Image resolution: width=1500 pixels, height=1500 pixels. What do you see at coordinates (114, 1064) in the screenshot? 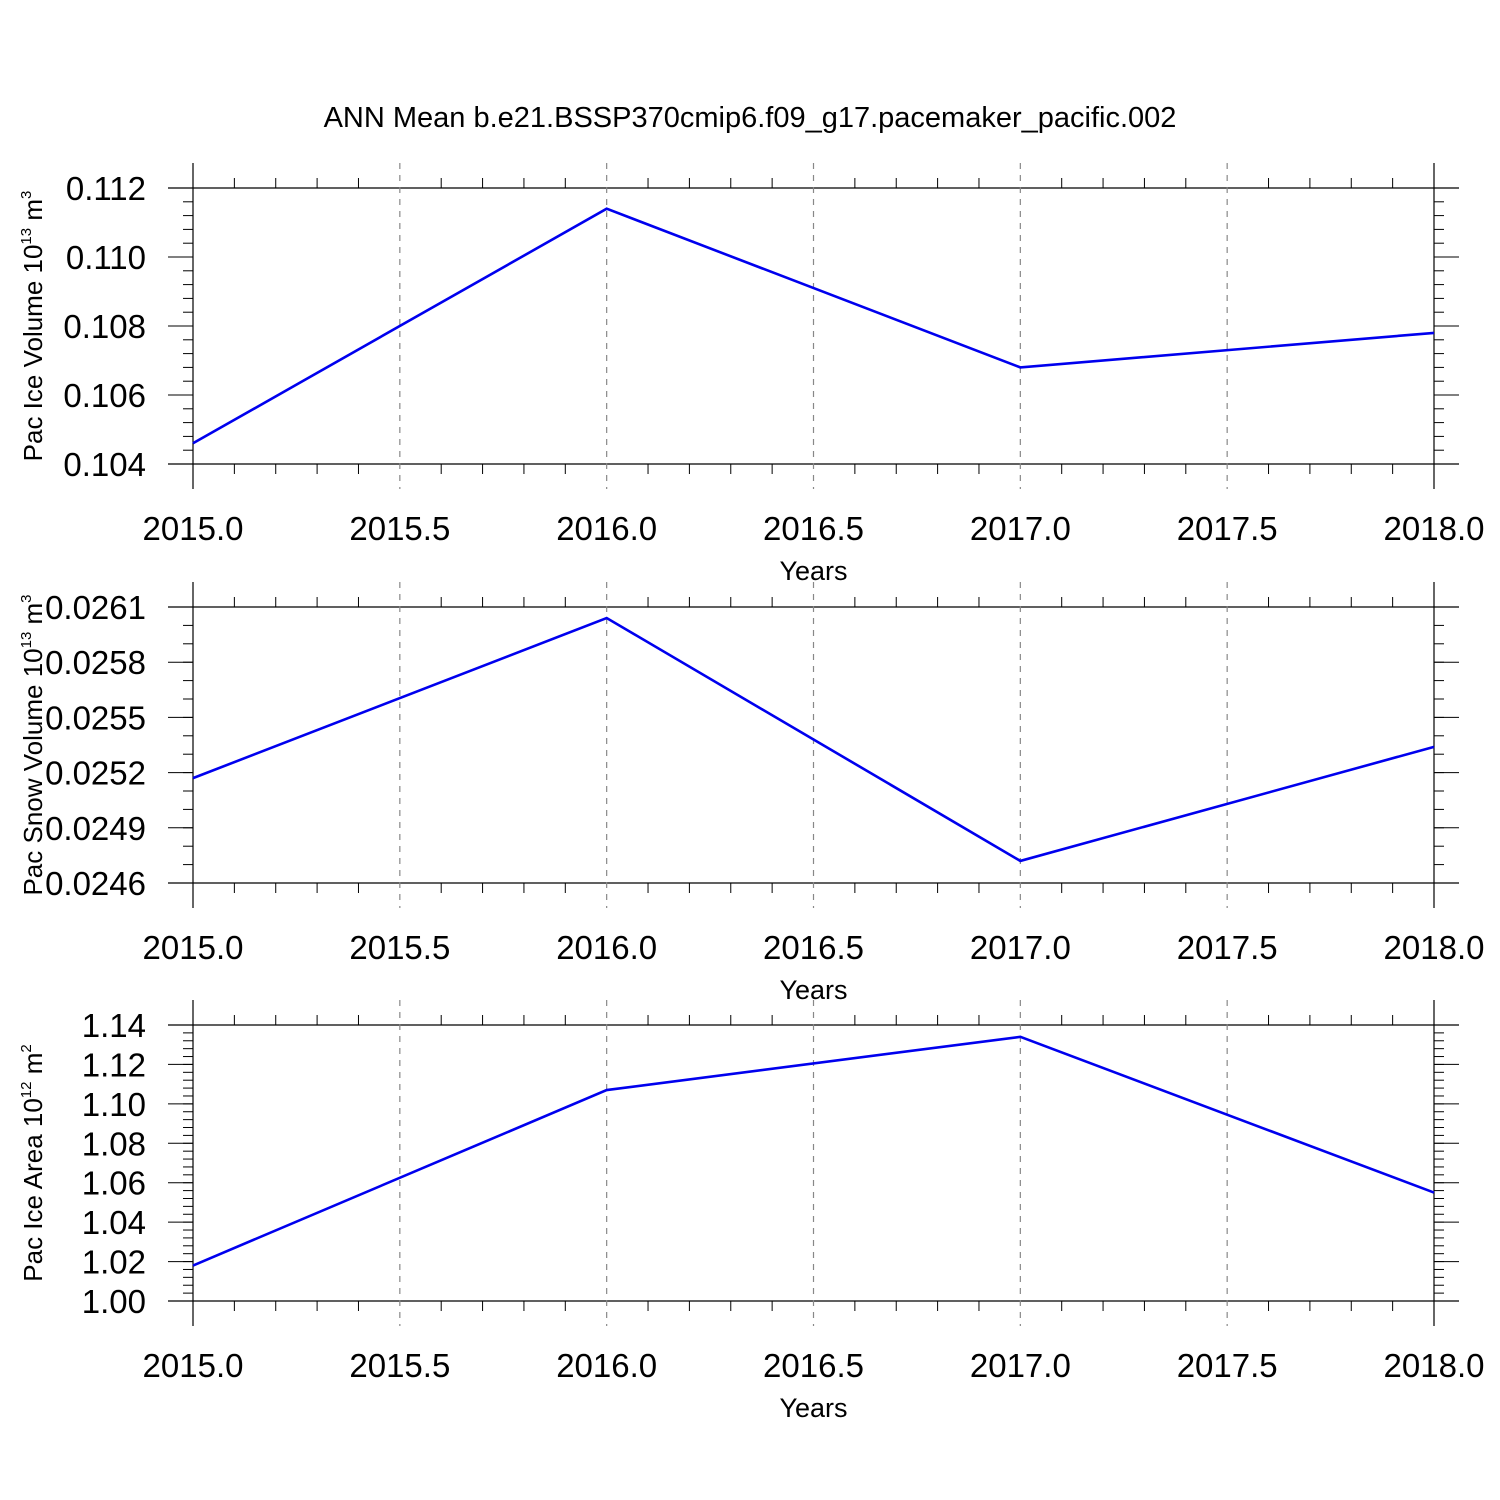
I see `y-tick-label: 1.12` at bounding box center [114, 1064].